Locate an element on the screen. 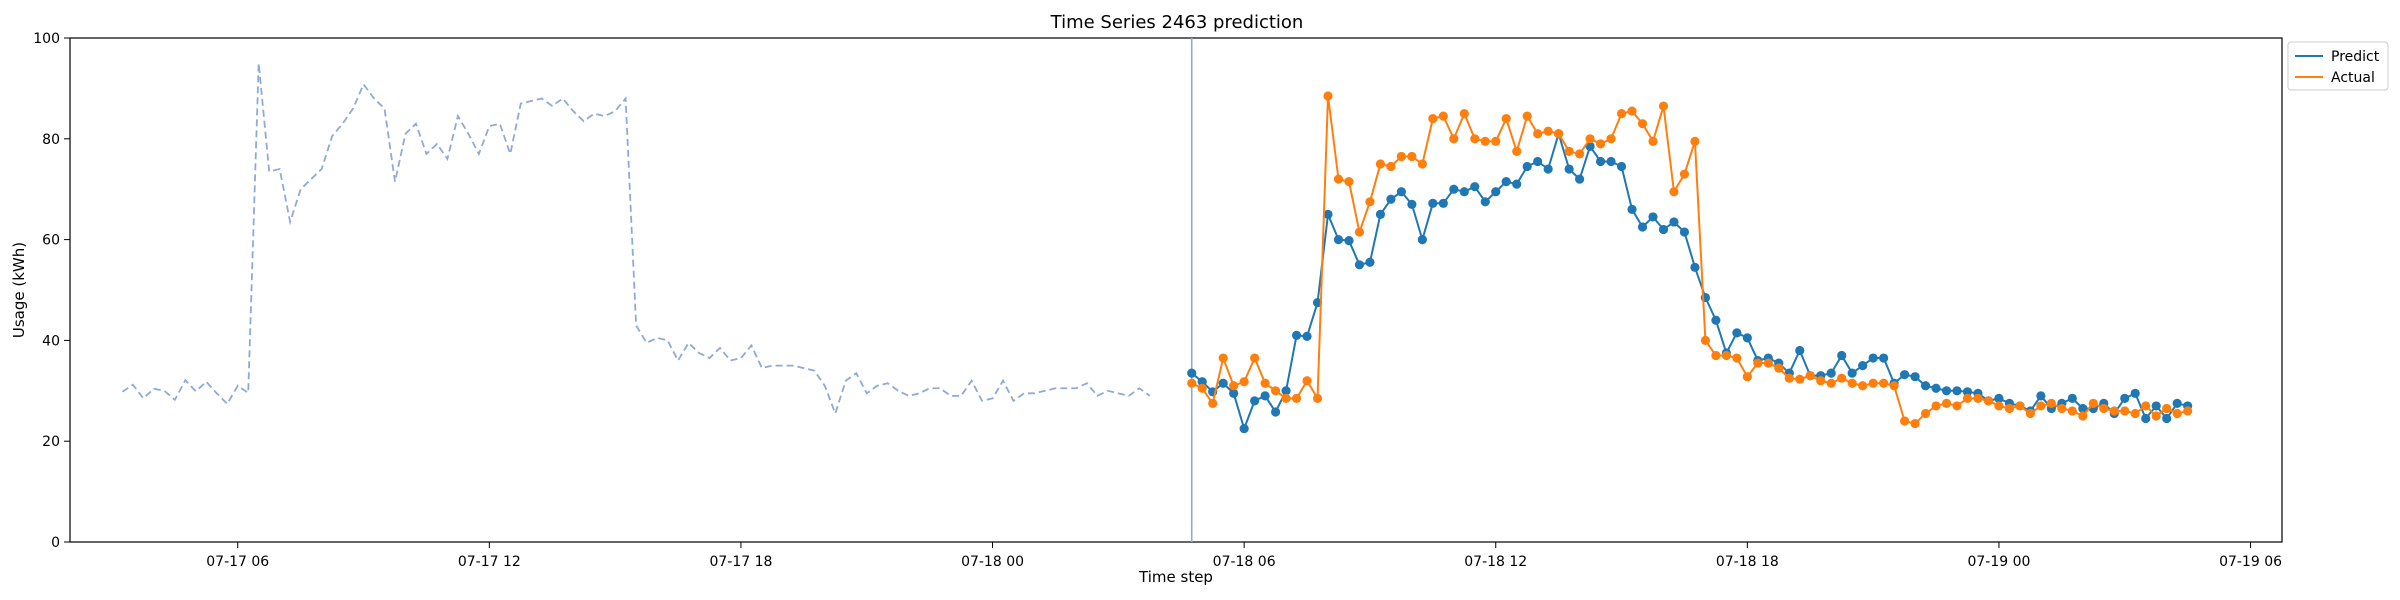 The width and height of the screenshot is (2400, 600). y-tick-label: 40 is located at coordinates (51, 341).